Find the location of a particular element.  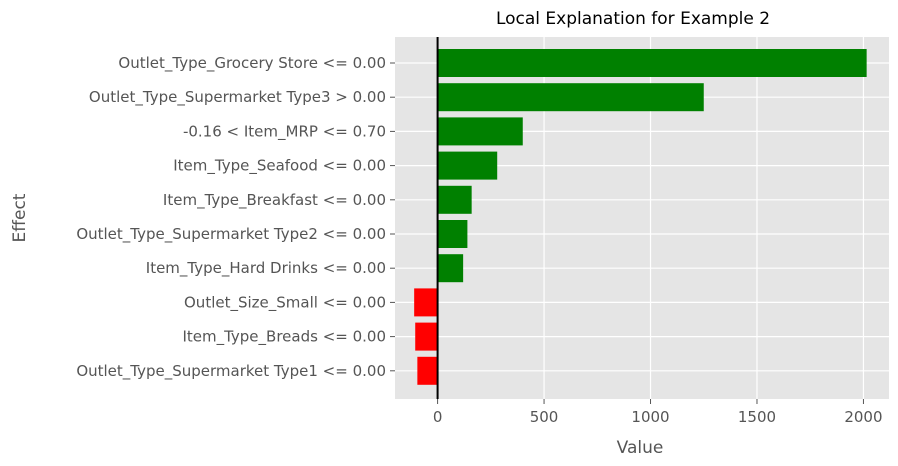

chart-title: Local Explanation for Example 2 is located at coordinates (633, 19).